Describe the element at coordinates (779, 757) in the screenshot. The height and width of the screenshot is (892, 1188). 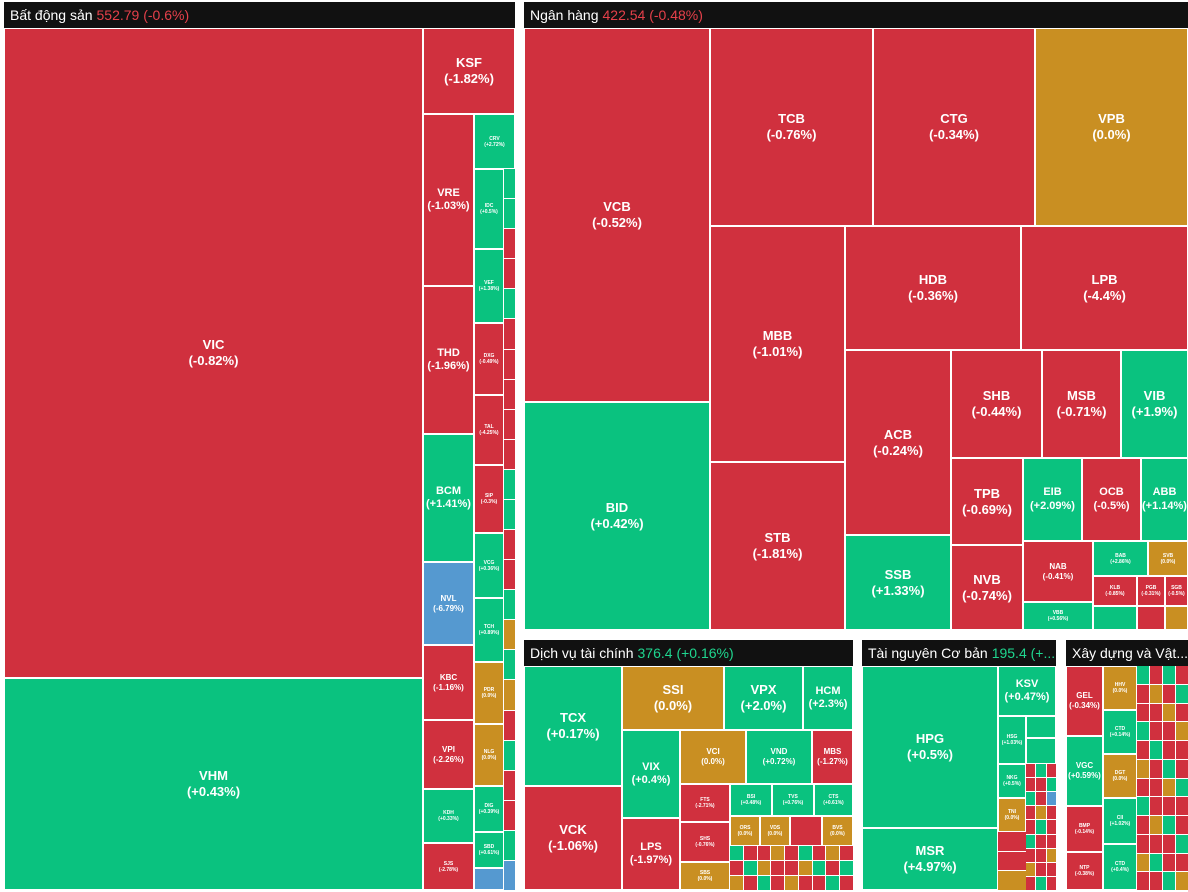
I see `stock-tile-vnd: VND (+0.72%)` at that location.